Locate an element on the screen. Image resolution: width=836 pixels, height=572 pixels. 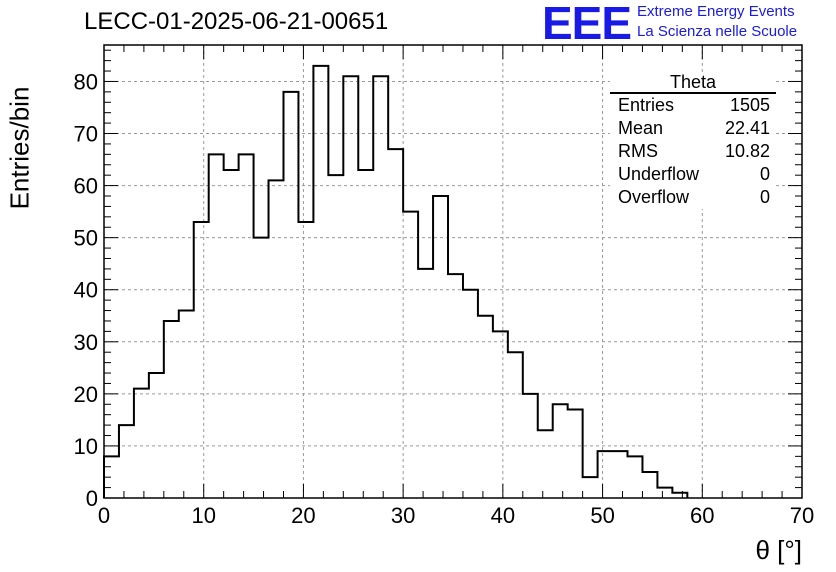
eee-logo: EEE is located at coordinates (587, 24).